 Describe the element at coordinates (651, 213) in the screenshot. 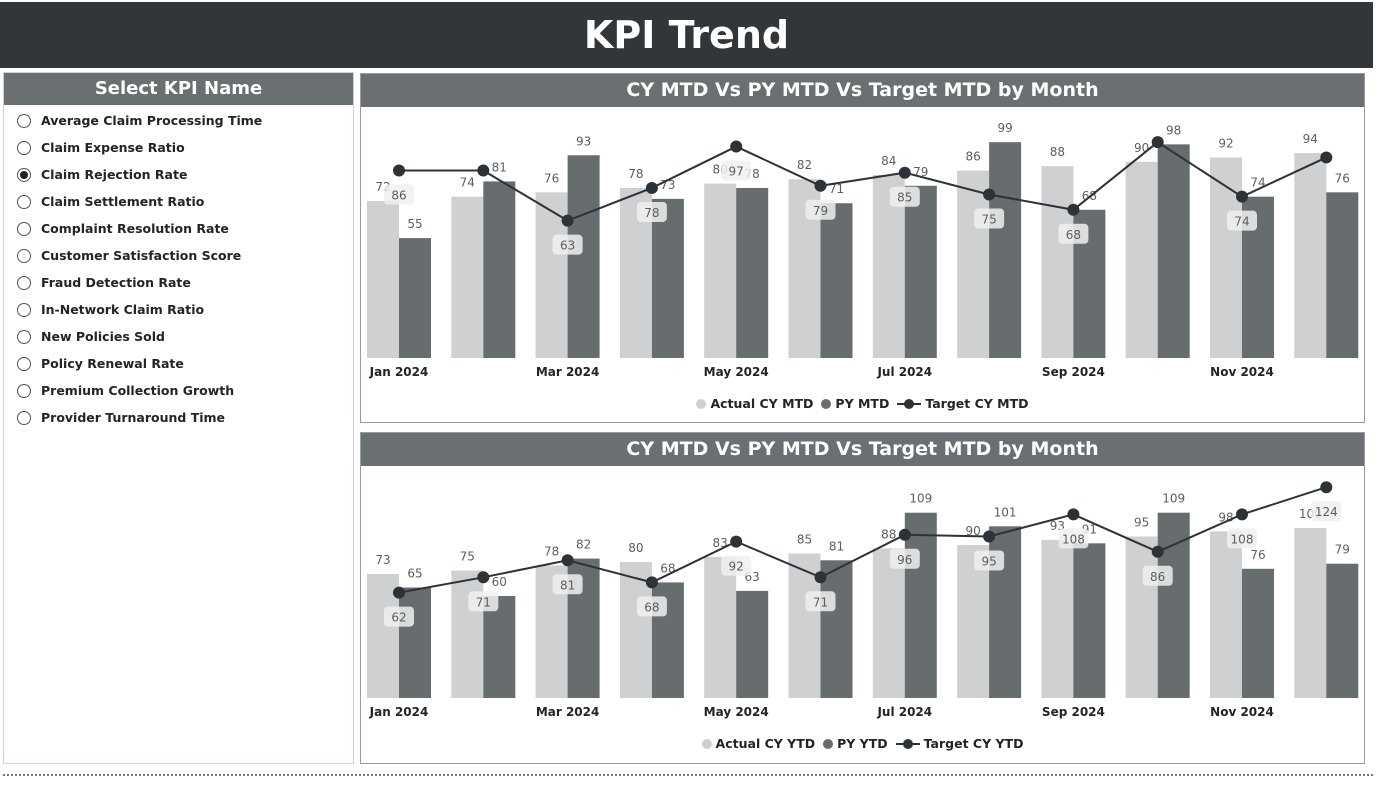

I see `data-label-target: 78` at that location.